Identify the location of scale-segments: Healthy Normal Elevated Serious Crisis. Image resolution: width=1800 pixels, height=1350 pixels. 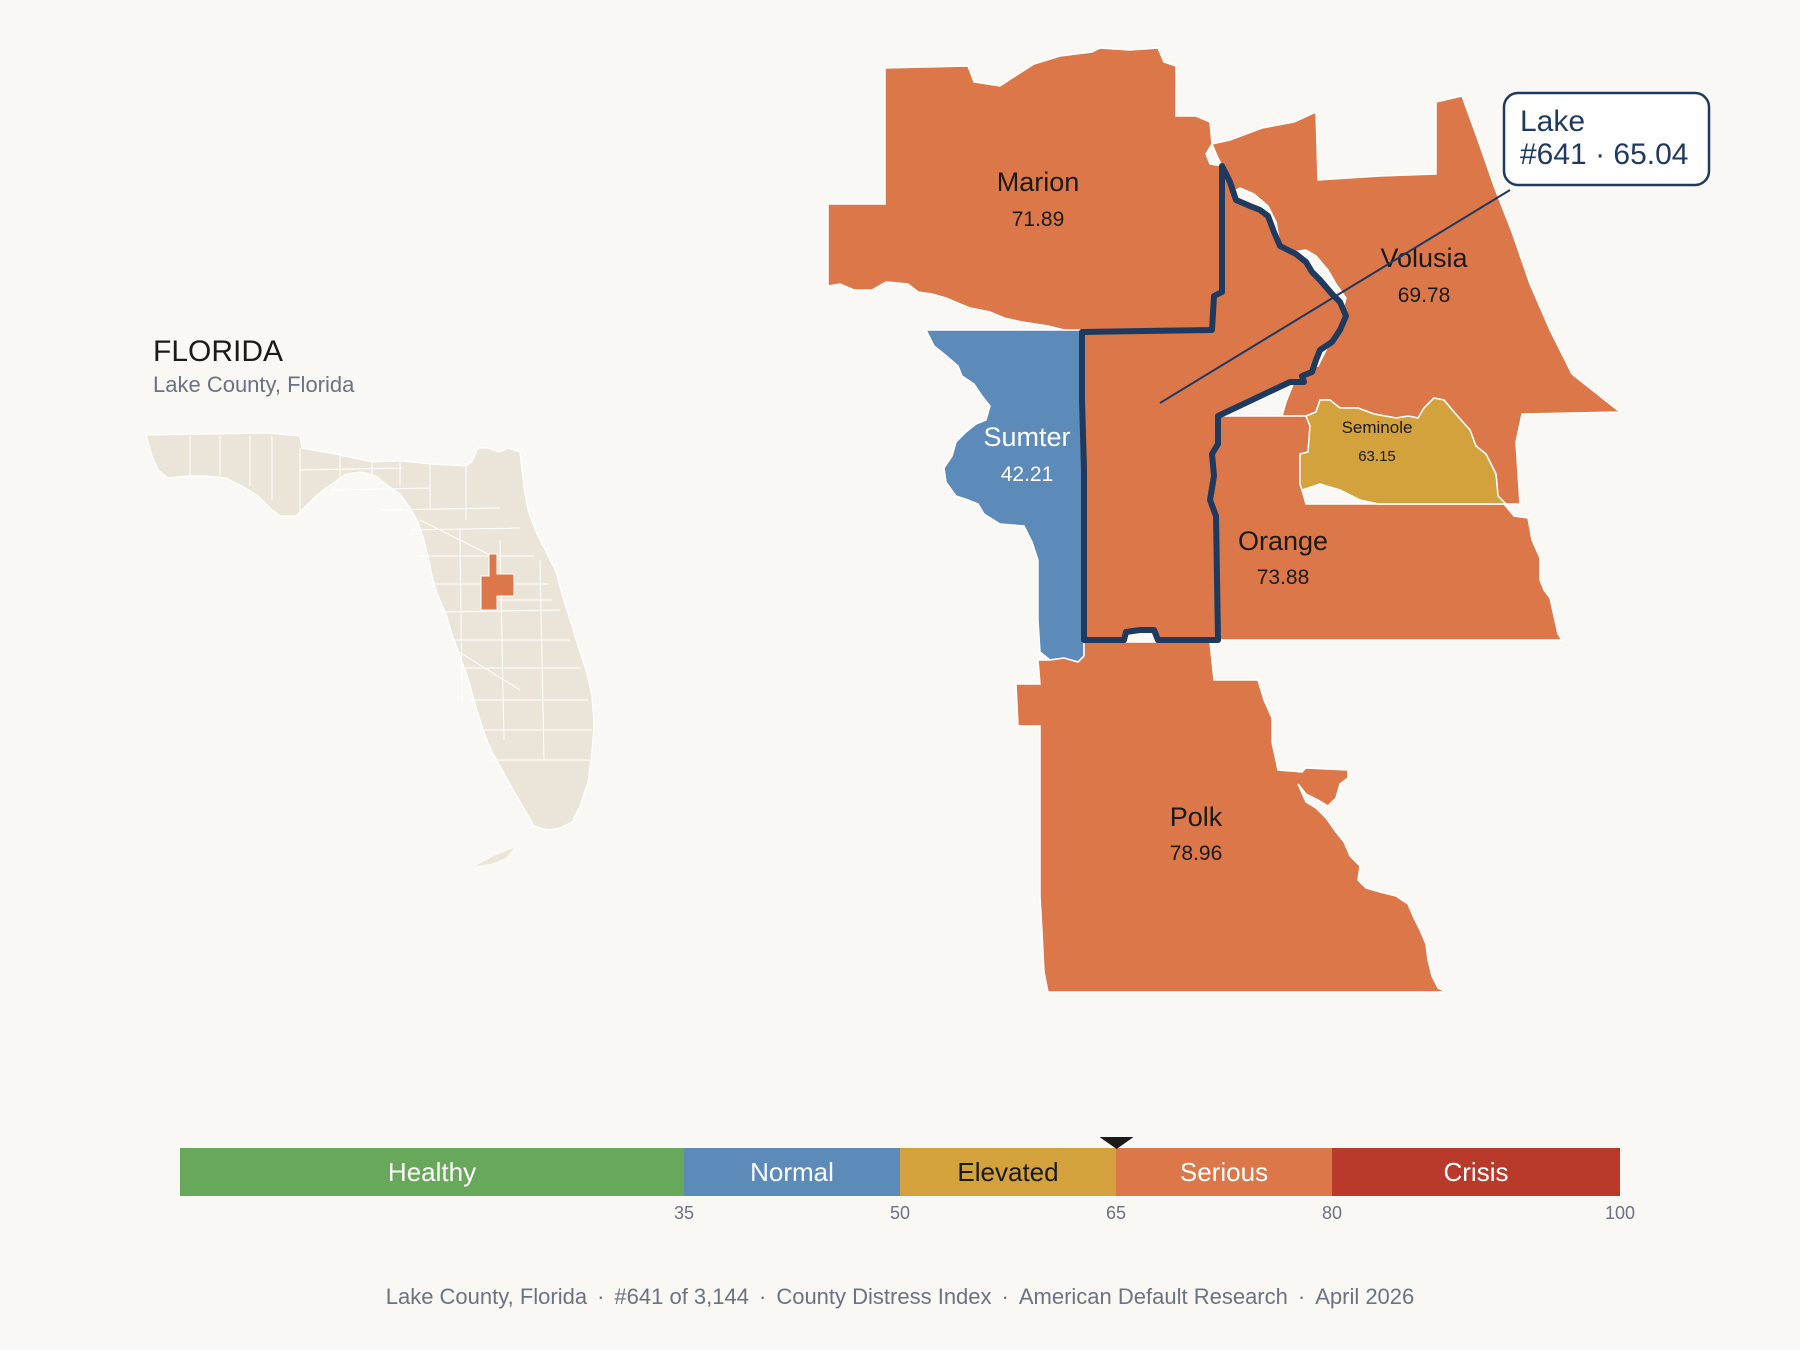
(900, 1172).